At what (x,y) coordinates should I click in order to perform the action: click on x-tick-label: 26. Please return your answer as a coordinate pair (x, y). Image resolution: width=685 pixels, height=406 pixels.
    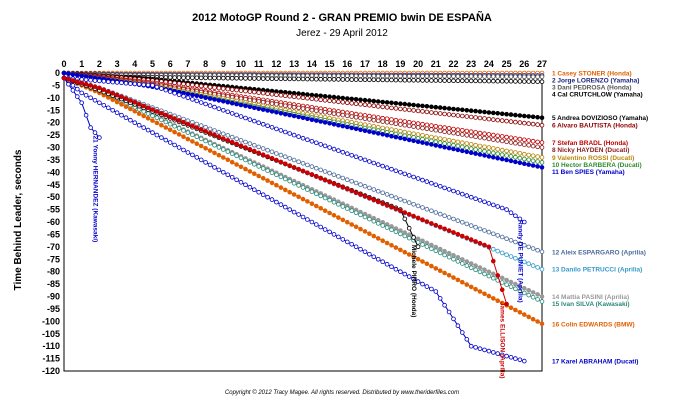
    Looking at the image, I should click on (524, 64).